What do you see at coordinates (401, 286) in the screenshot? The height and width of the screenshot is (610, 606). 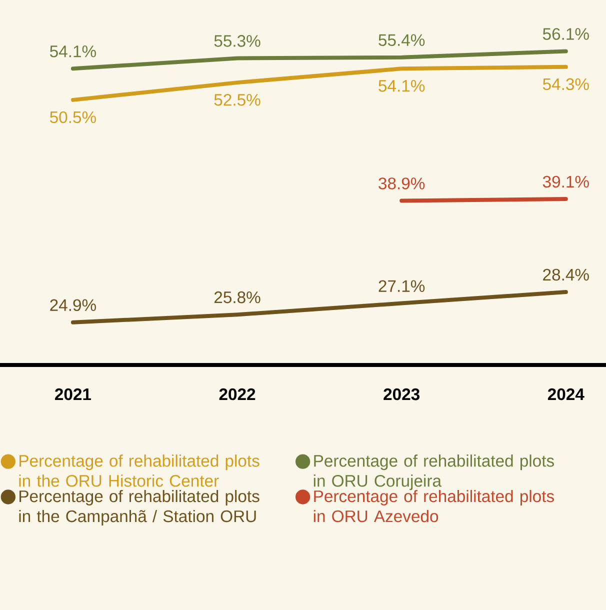 I see `data-label: 27.1%` at bounding box center [401, 286].